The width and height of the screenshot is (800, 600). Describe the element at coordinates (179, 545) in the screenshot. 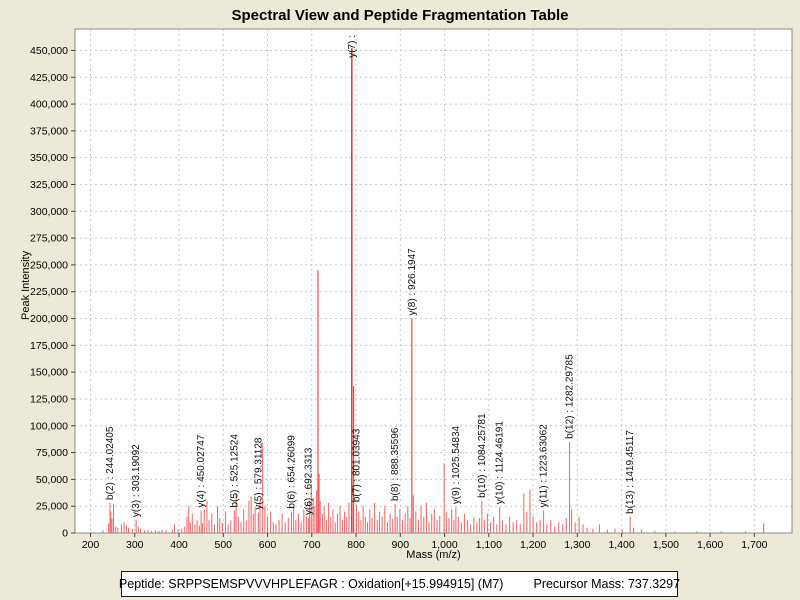

I see `x-tick-label: 400` at that location.